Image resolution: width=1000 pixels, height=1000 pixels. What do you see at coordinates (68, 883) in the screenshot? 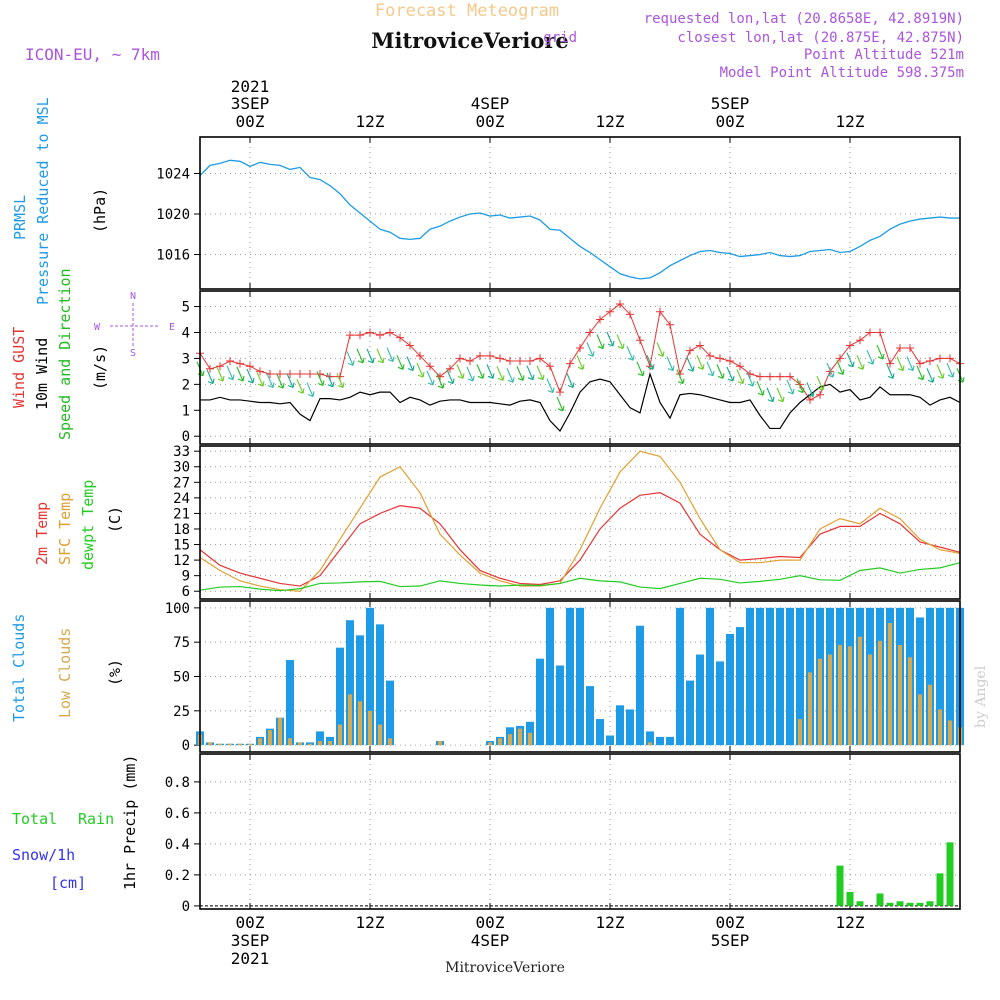
I see `precip-cm-label: [cm]` at bounding box center [68, 883].